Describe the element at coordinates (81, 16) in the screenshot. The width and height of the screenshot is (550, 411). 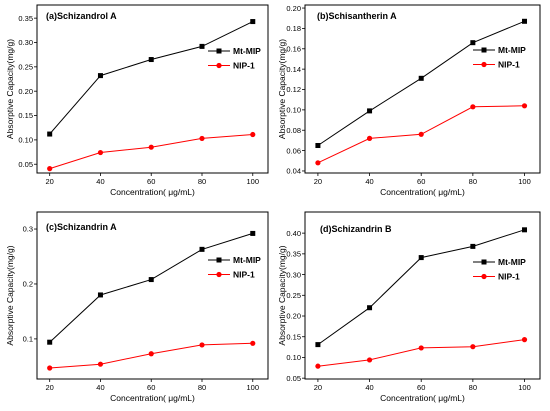
I see `chart-title: (a)Schizandrol A` at that location.